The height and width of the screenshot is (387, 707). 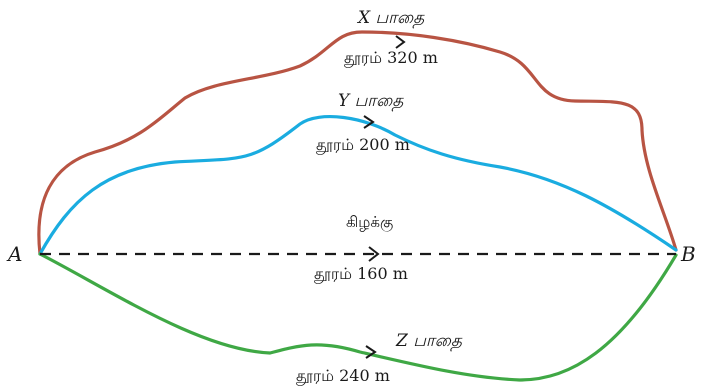 What do you see at coordinates (363, 145) in the screenshot?
I see `path-y-distance: தூரம் 200 m` at bounding box center [363, 145].